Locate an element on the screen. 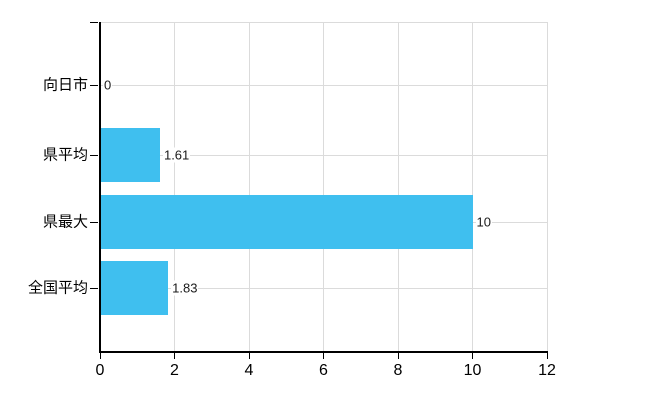  category-label: 向日市 is located at coordinates (65, 85).